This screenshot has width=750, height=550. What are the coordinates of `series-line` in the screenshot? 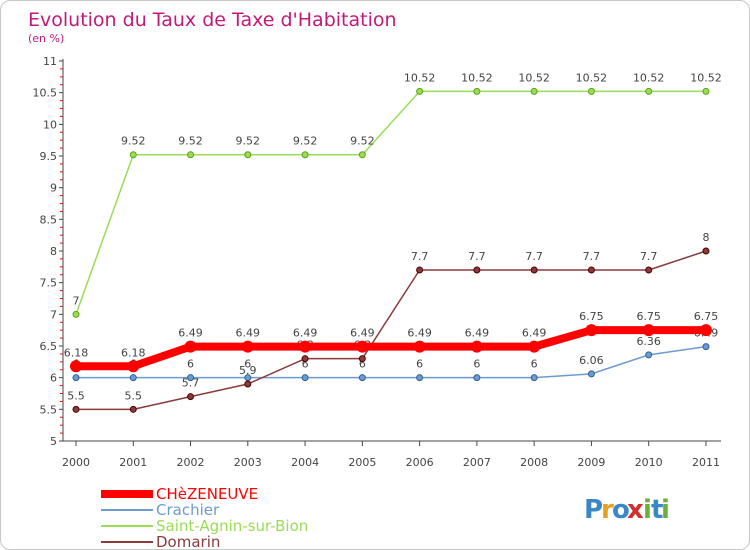 It's located at (391, 362).